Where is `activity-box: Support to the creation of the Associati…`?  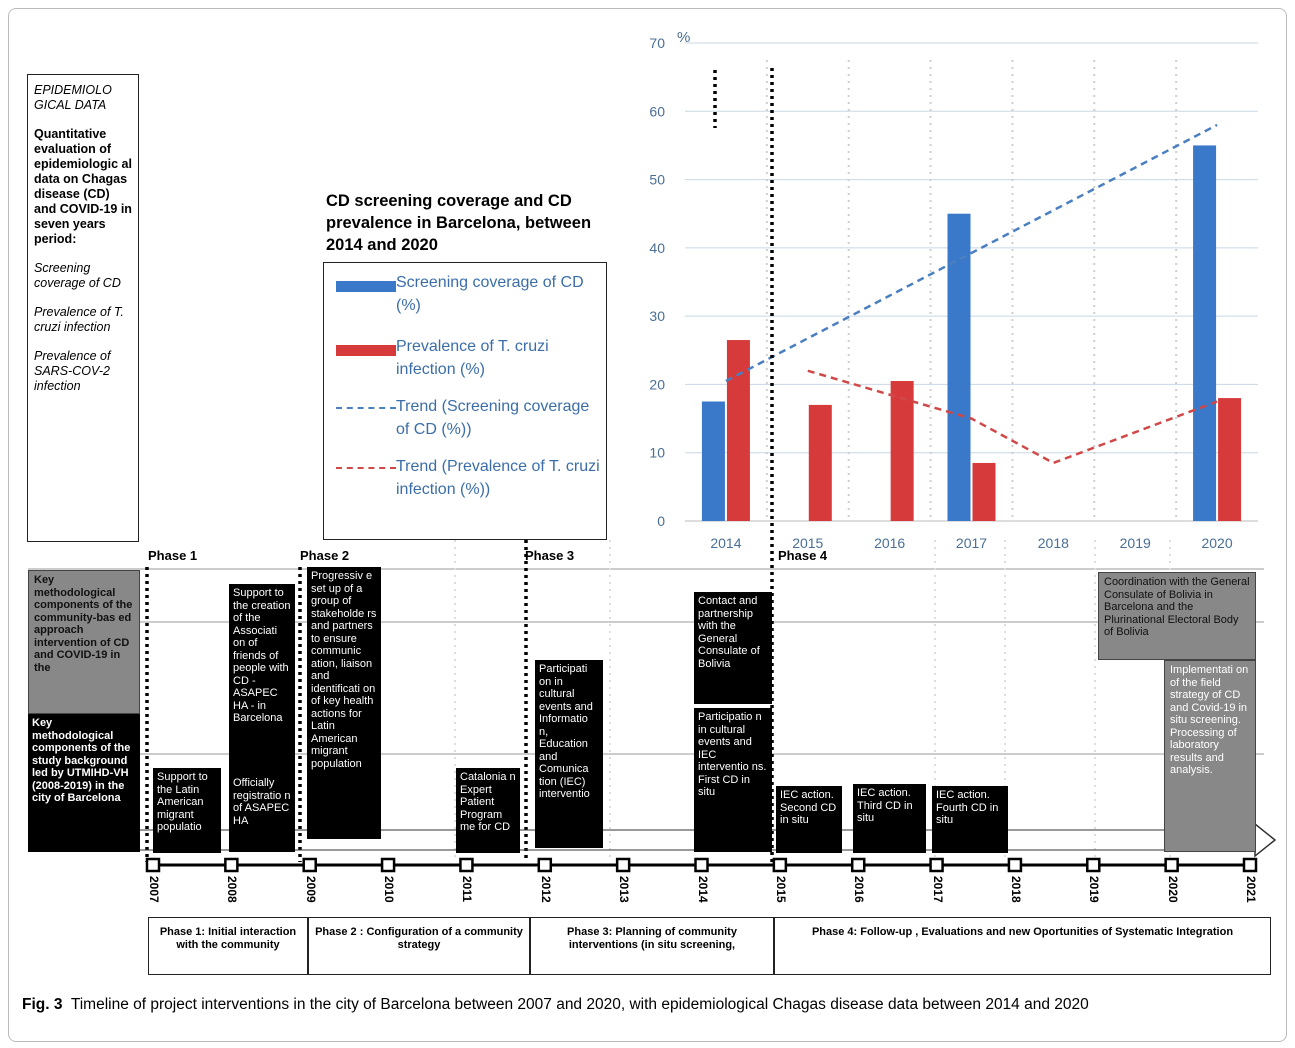
activity-box: Support to the creation of the Associati… is located at coordinates (262, 679).